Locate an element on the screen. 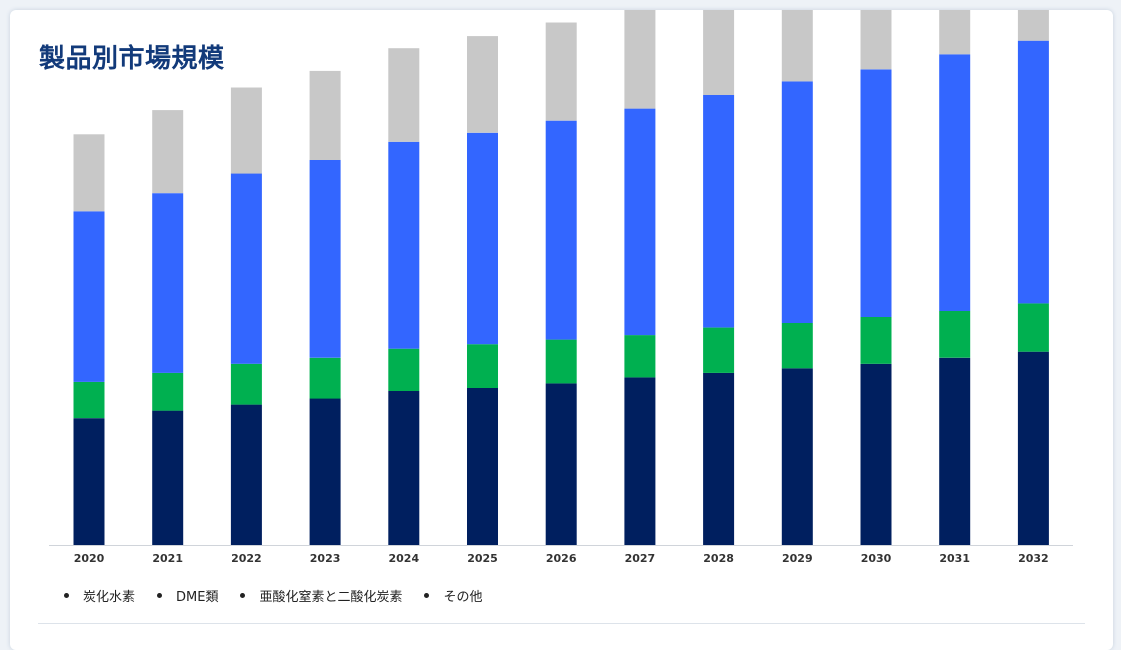 The width and height of the screenshot is (1121, 650). legend-item: 炭化水素 is located at coordinates (99, 595).